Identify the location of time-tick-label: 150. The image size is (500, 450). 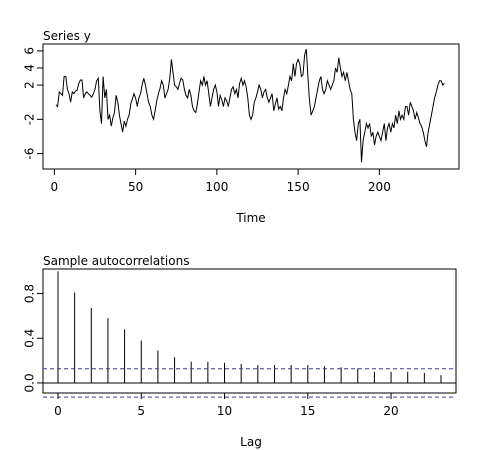
(298, 187).